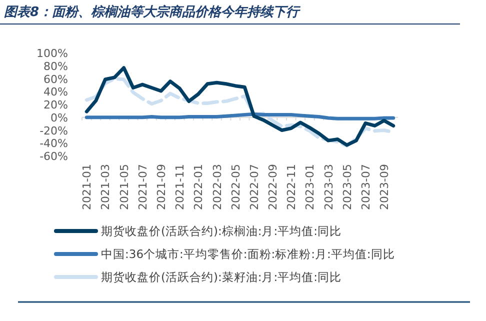 The width and height of the screenshot is (486, 321). I want to click on x-tick-label: 2022-09, so click(273, 187).